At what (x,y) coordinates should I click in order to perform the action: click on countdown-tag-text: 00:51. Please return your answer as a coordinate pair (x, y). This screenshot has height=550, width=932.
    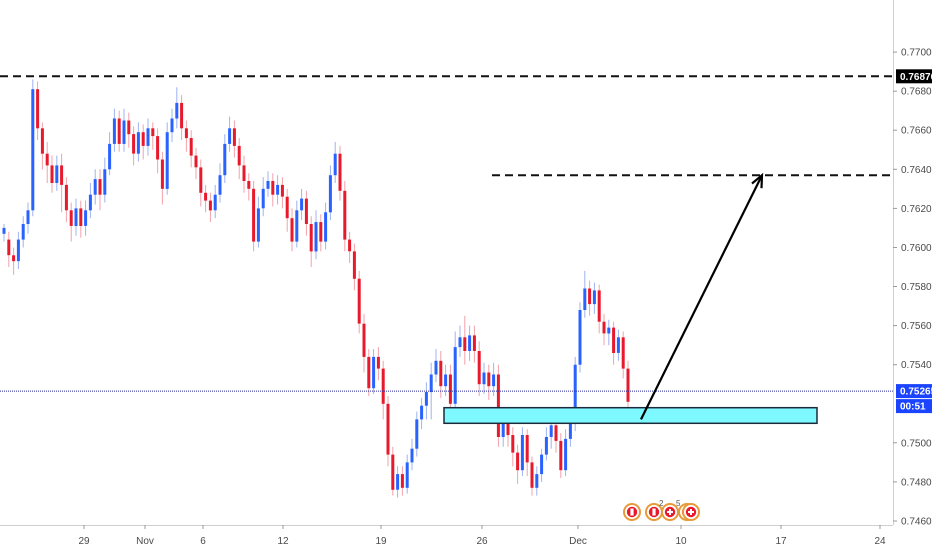
    Looking at the image, I should click on (913, 407).